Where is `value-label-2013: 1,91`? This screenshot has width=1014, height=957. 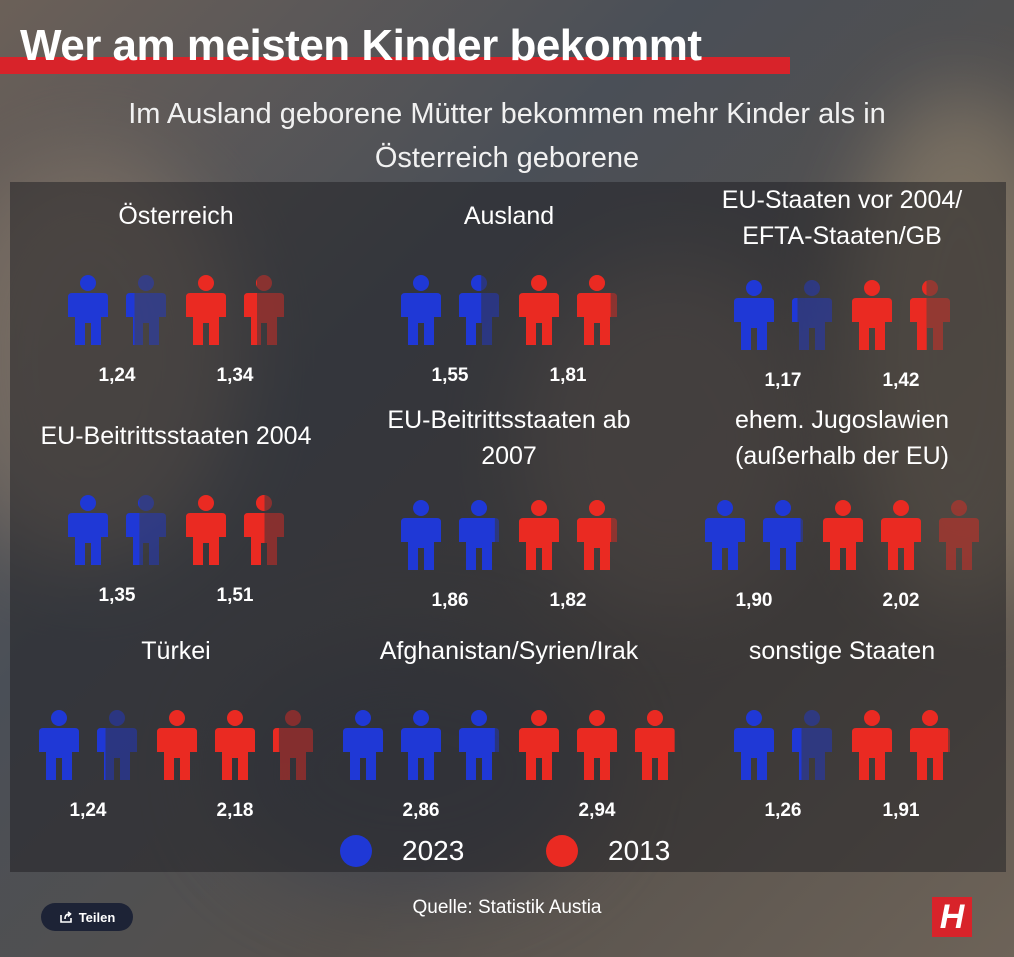
value-label-2013: 1,91 is located at coordinates (901, 810).